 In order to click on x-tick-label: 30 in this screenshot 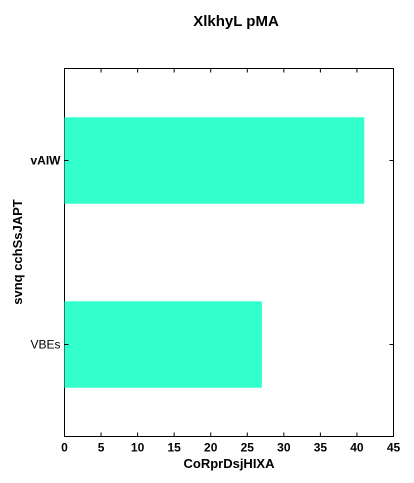, I will do `click(284, 448)`.